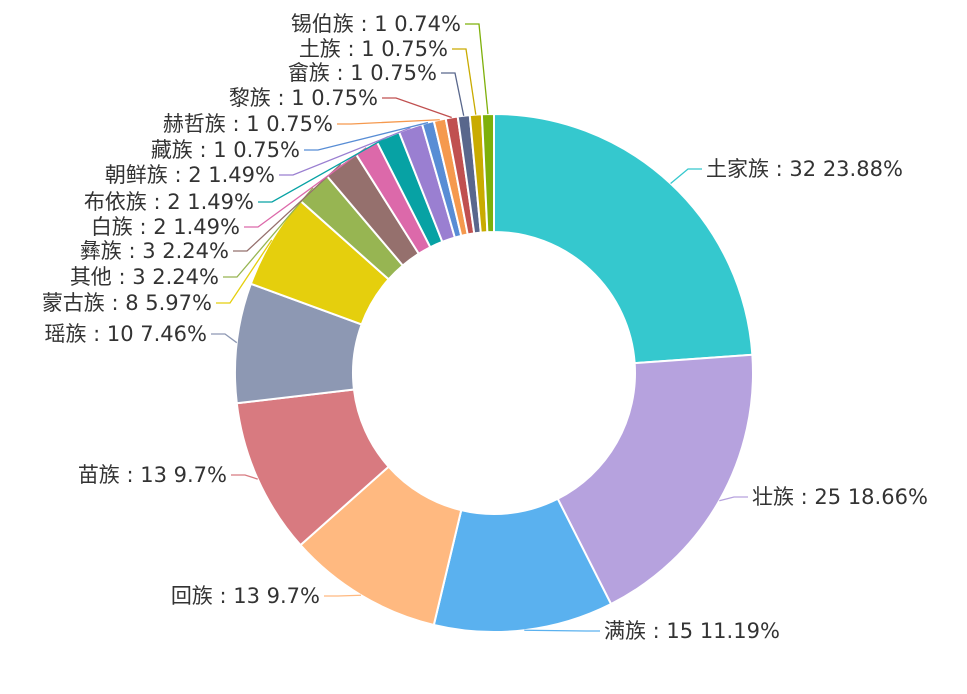 The height and width of the screenshot is (694, 967). Describe the element at coordinates (362, 73) in the screenshot. I see `slice-label-16: 畲族 : 1 0.75%` at that location.